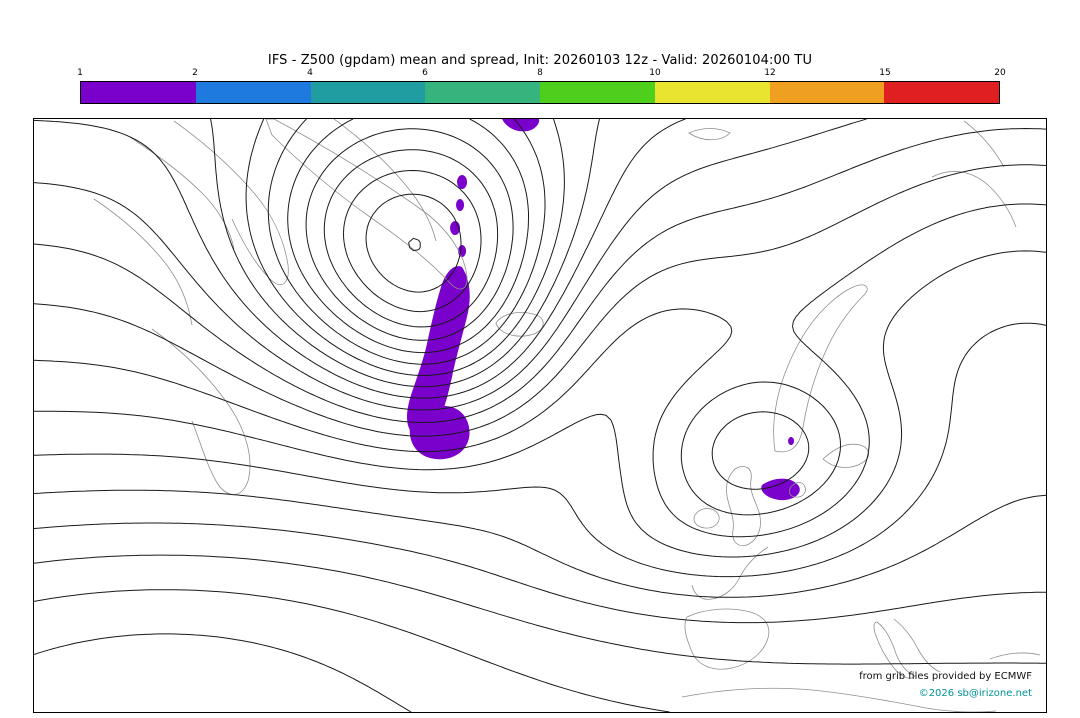  I want to click on colorbar-tick-label: 15, so click(885, 73).